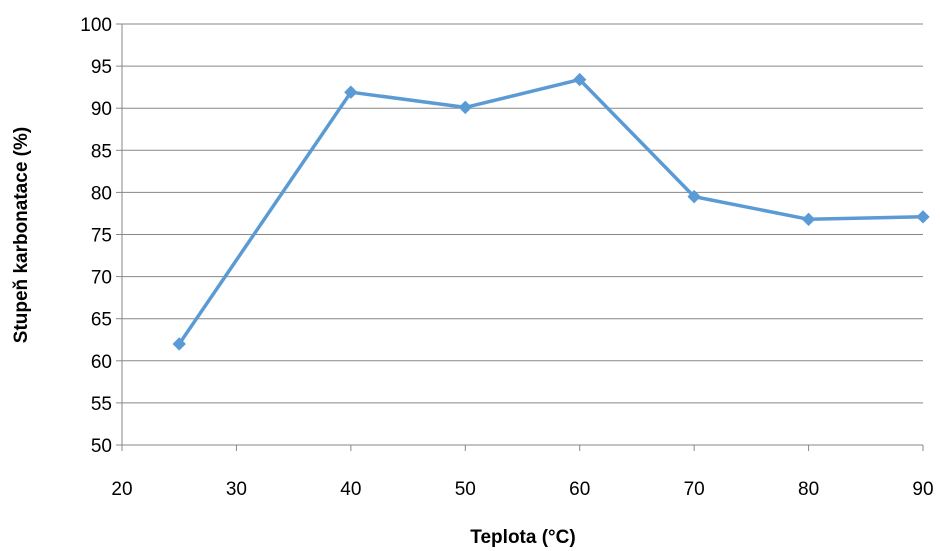 This screenshot has width=940, height=551. I want to click on x-tick-label: 50, so click(465, 489).